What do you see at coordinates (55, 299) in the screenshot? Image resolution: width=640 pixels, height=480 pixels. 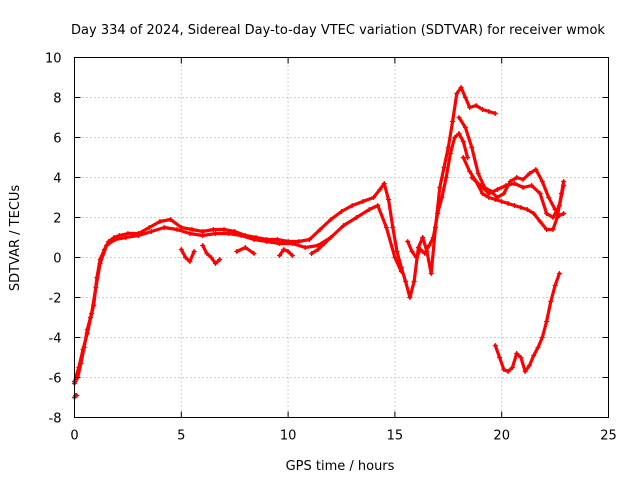 I see `y-tick-label: -2` at bounding box center [55, 299].